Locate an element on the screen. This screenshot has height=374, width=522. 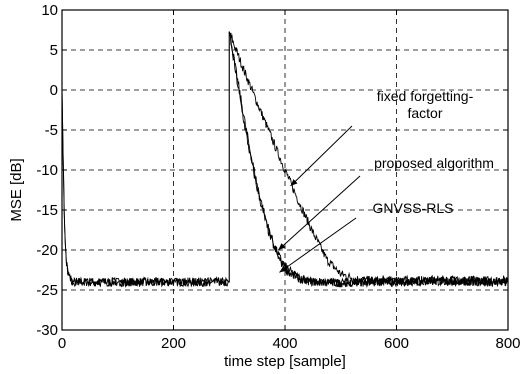
y-axis-label: MSE [dB] is located at coordinates (16, 189).